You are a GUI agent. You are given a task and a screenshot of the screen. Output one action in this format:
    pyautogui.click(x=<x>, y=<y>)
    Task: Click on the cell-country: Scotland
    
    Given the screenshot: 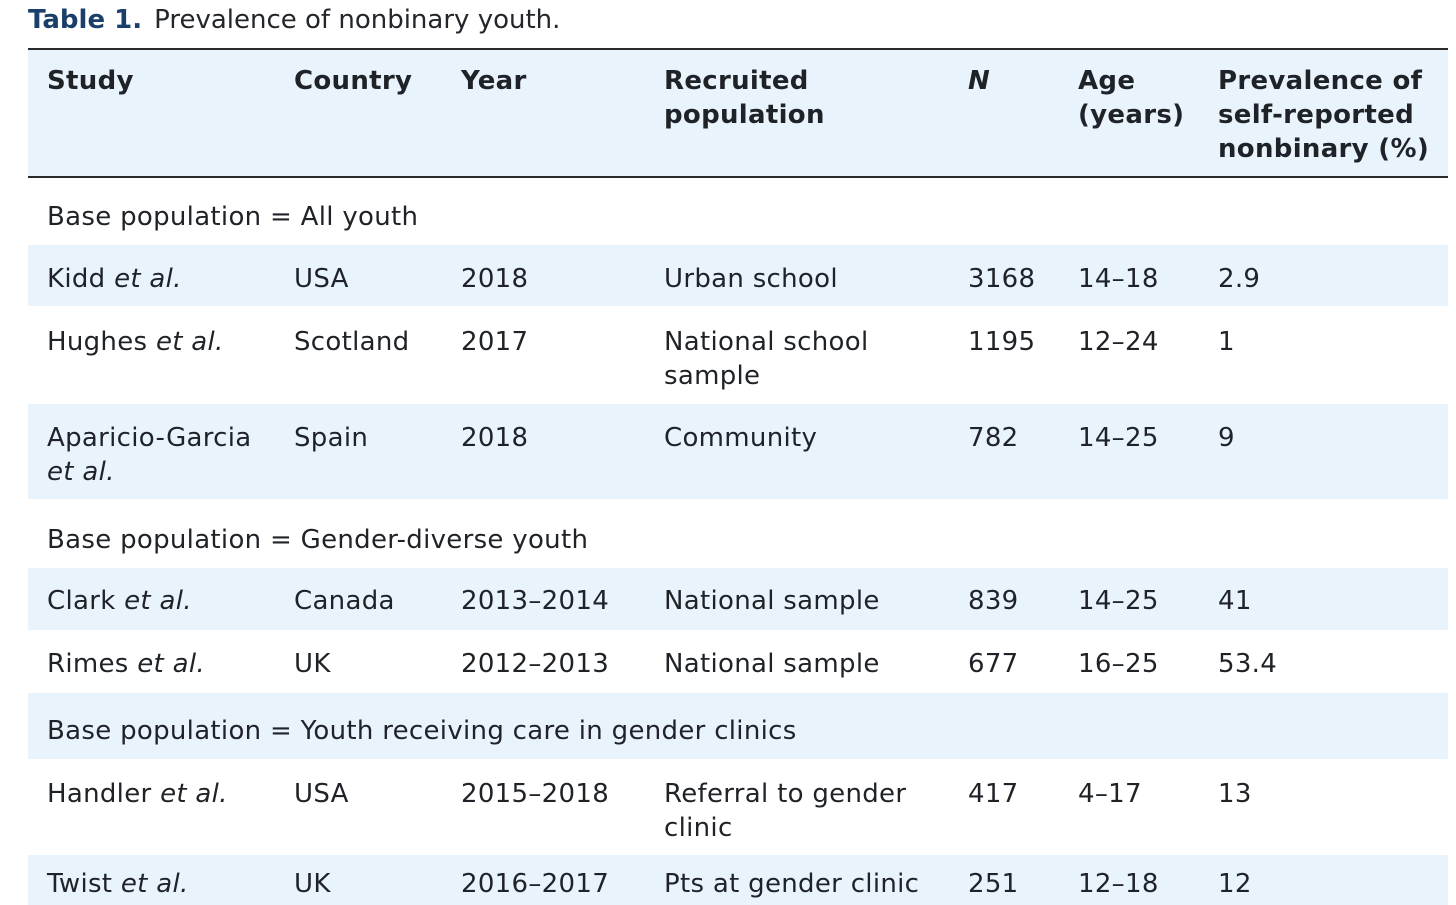 What is the action you would take?
    pyautogui.click(x=352, y=342)
    